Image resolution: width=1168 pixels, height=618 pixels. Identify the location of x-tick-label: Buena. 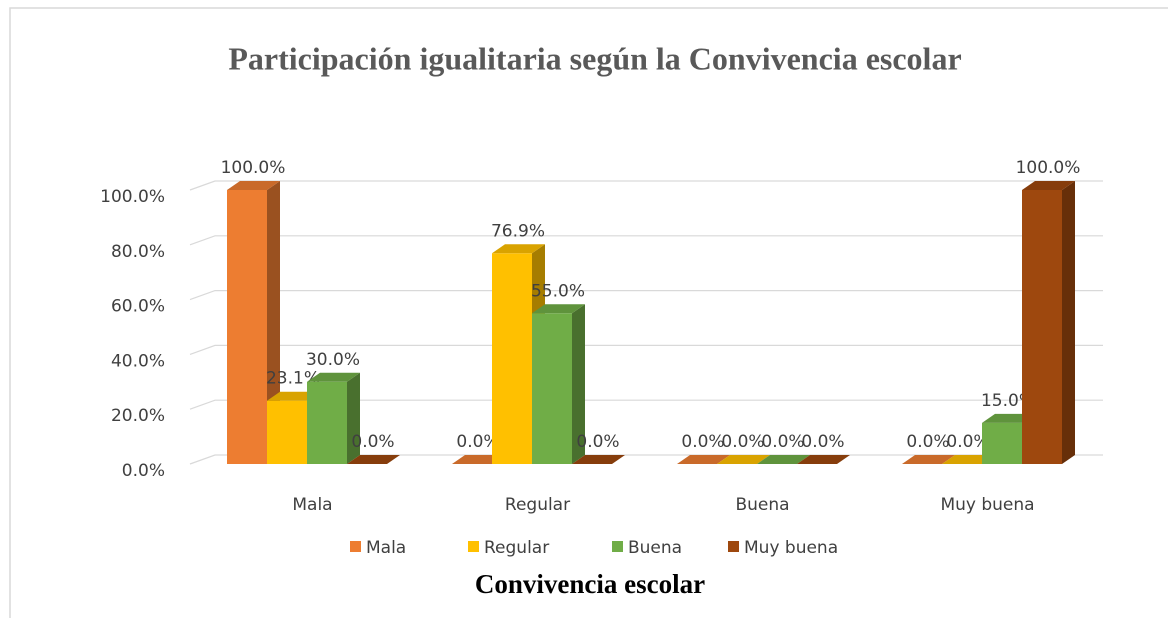
(762, 505).